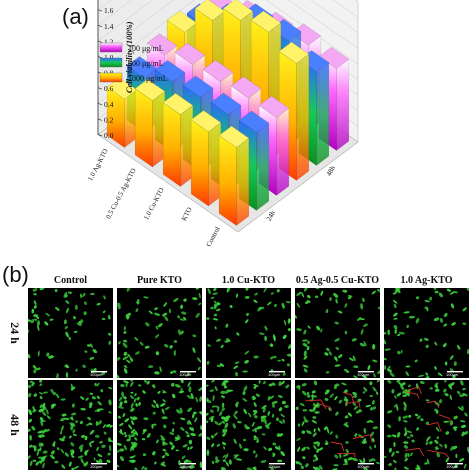 The image size is (474, 470). I want to click on legend-label: 1000 μg/mL, so click(148, 78).